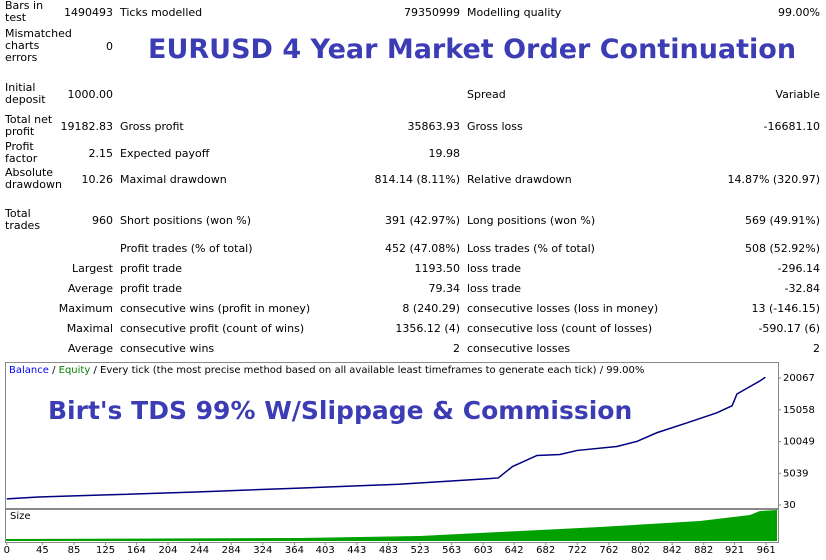 This screenshot has width=826, height=560. Describe the element at coordinates (431, 308) in the screenshot. I see `cell-value: 8 (240.29)` at that location.